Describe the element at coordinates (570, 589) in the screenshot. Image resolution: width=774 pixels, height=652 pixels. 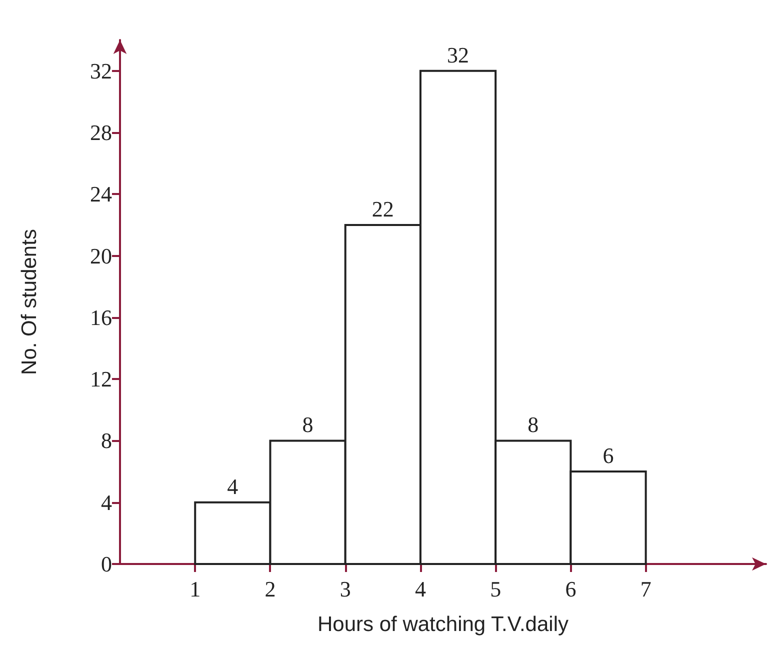
I see `x-tick-label: 6` at that location.